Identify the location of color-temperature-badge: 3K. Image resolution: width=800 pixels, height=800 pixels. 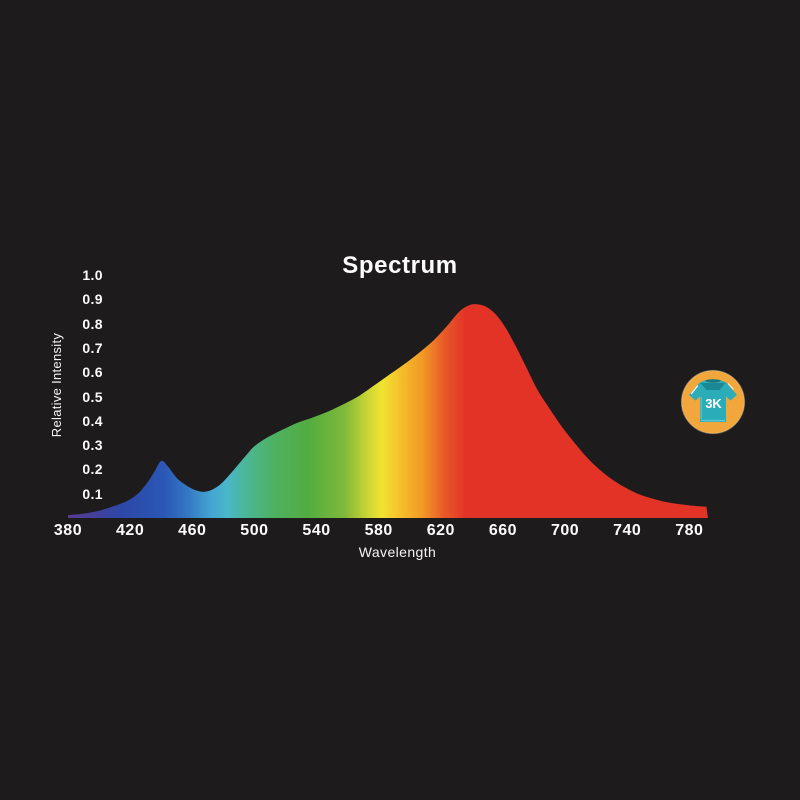
(713, 402).